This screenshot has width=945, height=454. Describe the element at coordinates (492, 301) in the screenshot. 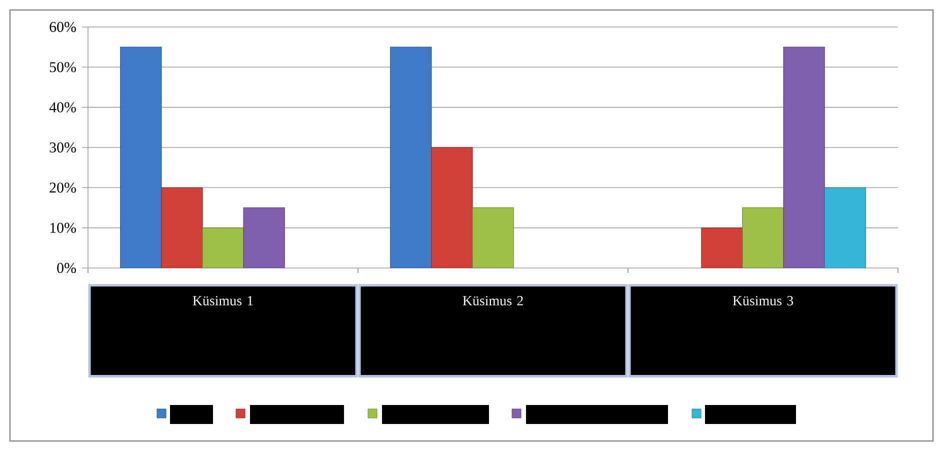

I see `x-tick-label: Küsimus 2` at that location.